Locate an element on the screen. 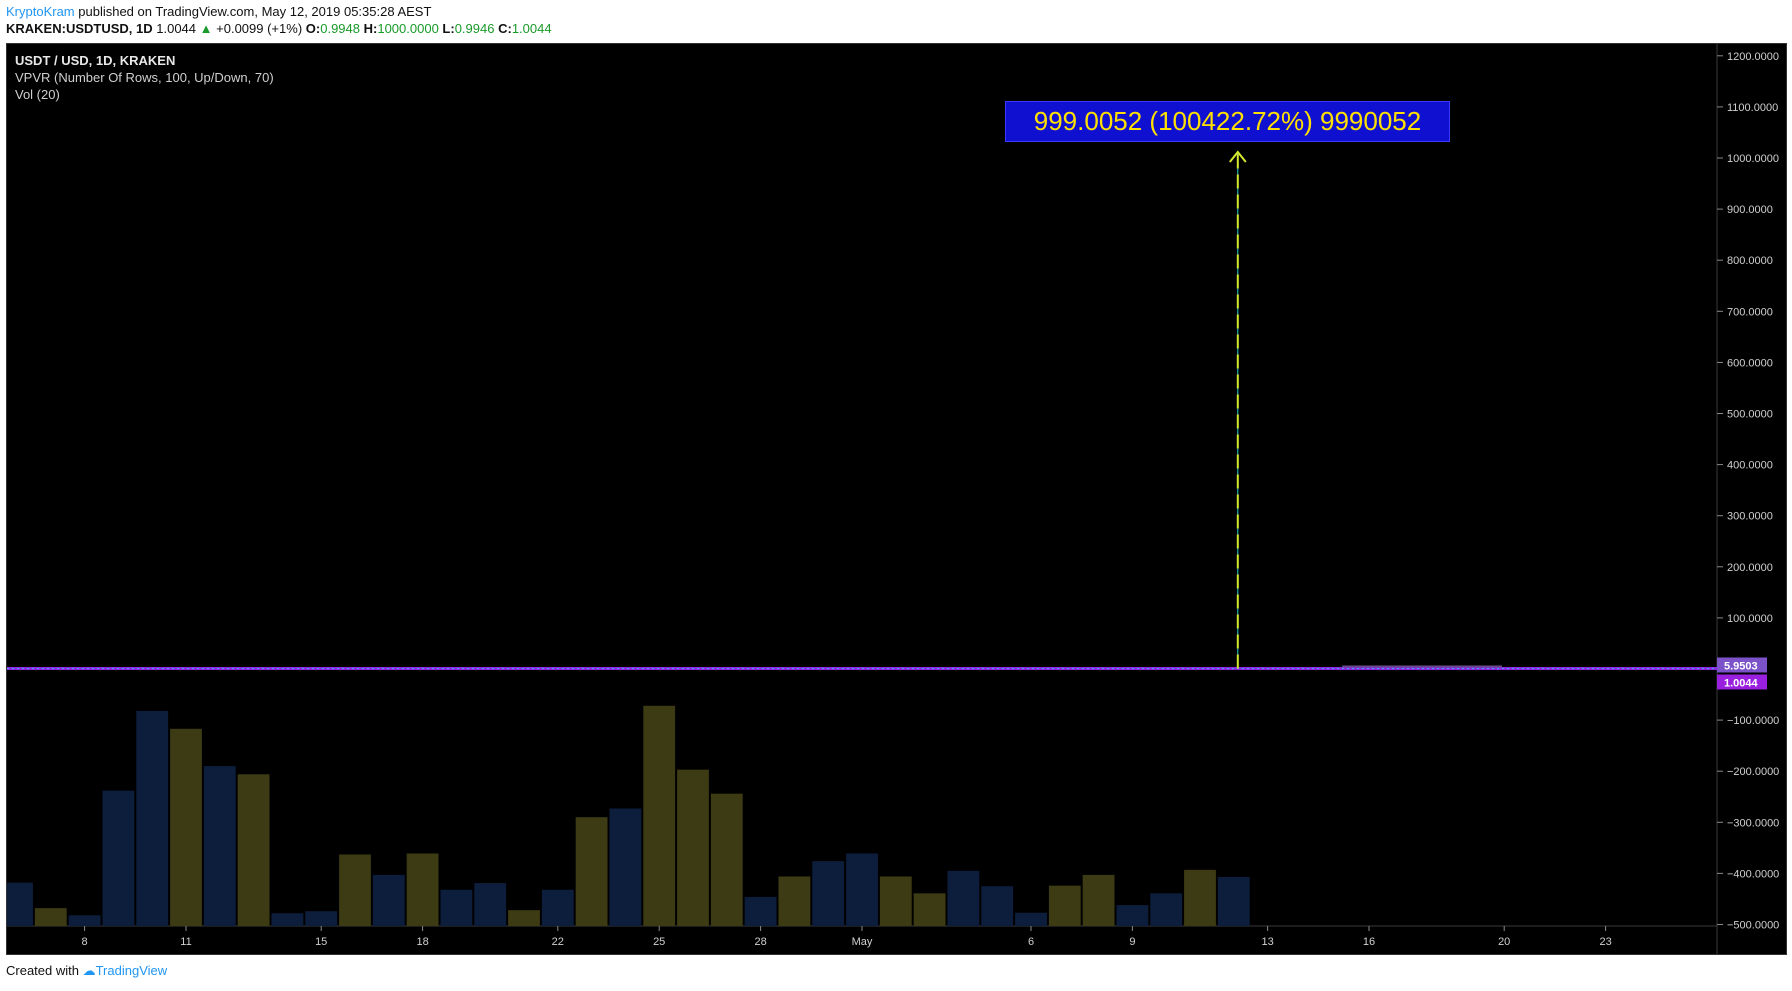 The width and height of the screenshot is (1792, 991). x-tick-label: 20 is located at coordinates (1504, 942).